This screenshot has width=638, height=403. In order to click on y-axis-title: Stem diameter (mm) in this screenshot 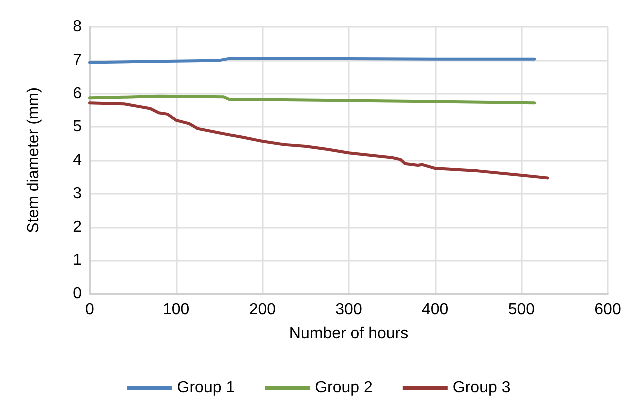, I will do `click(34, 161)`.